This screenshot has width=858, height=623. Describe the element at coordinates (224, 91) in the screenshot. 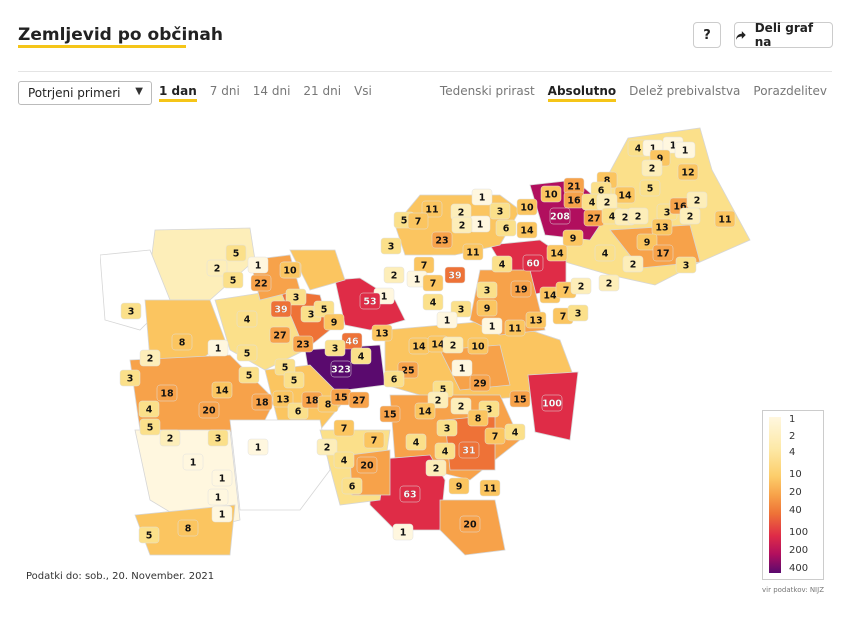

I see `tab-7-dni: 7 dni` at that location.